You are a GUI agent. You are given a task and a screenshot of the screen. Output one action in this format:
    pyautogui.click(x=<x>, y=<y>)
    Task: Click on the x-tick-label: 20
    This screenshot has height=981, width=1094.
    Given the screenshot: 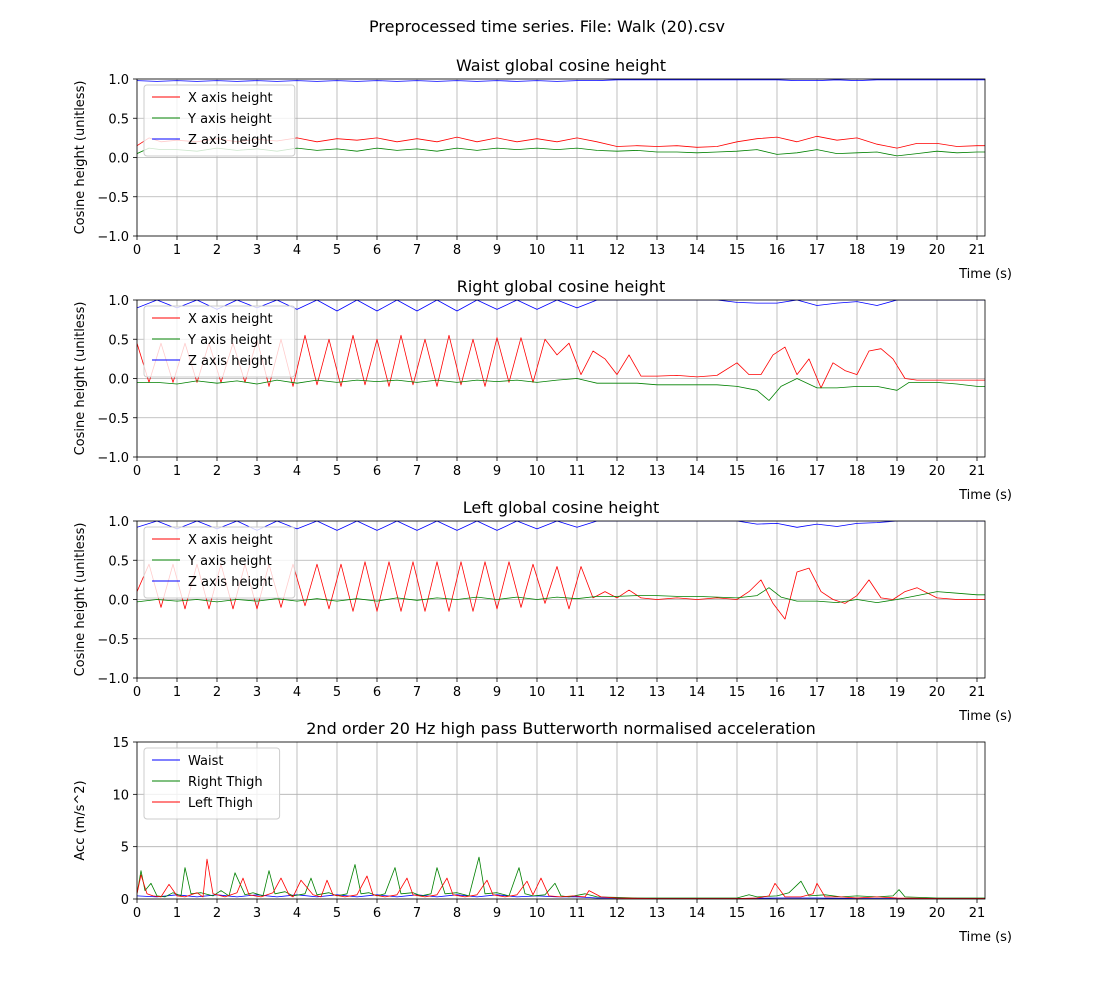 What is the action you would take?
    pyautogui.click(x=937, y=250)
    